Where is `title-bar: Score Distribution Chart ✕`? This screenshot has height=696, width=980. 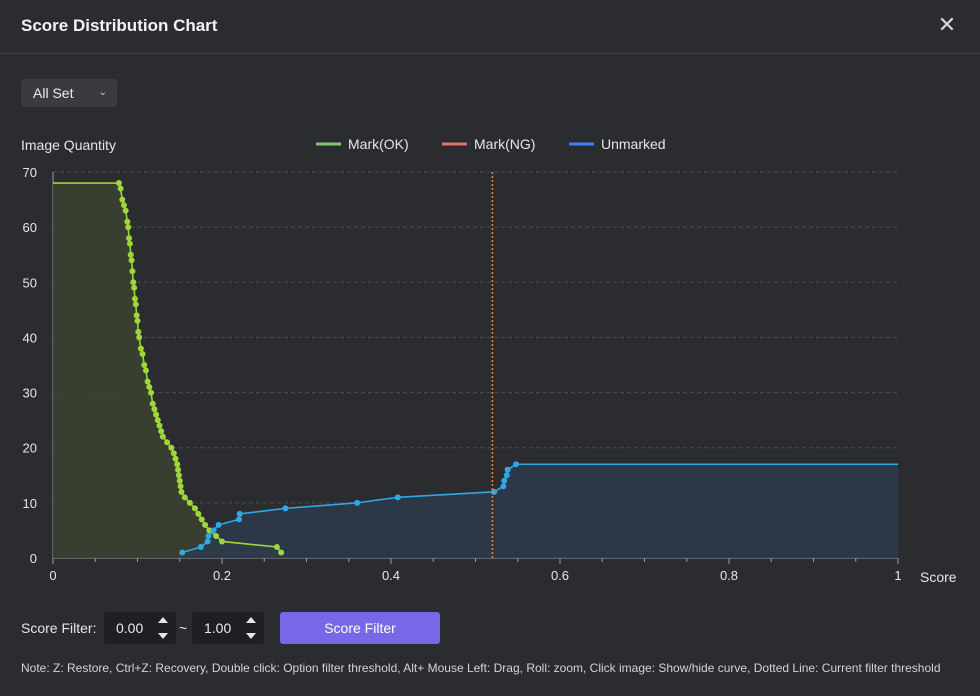 title-bar: Score Distribution Chart ✕ is located at coordinates (490, 27).